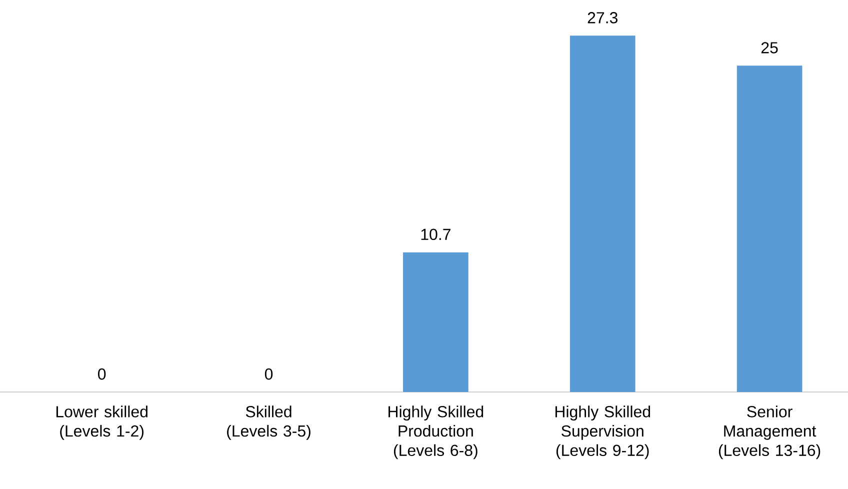 The image size is (848, 489). Describe the element at coordinates (603, 18) in the screenshot. I see `data-label: 27.3` at that location.